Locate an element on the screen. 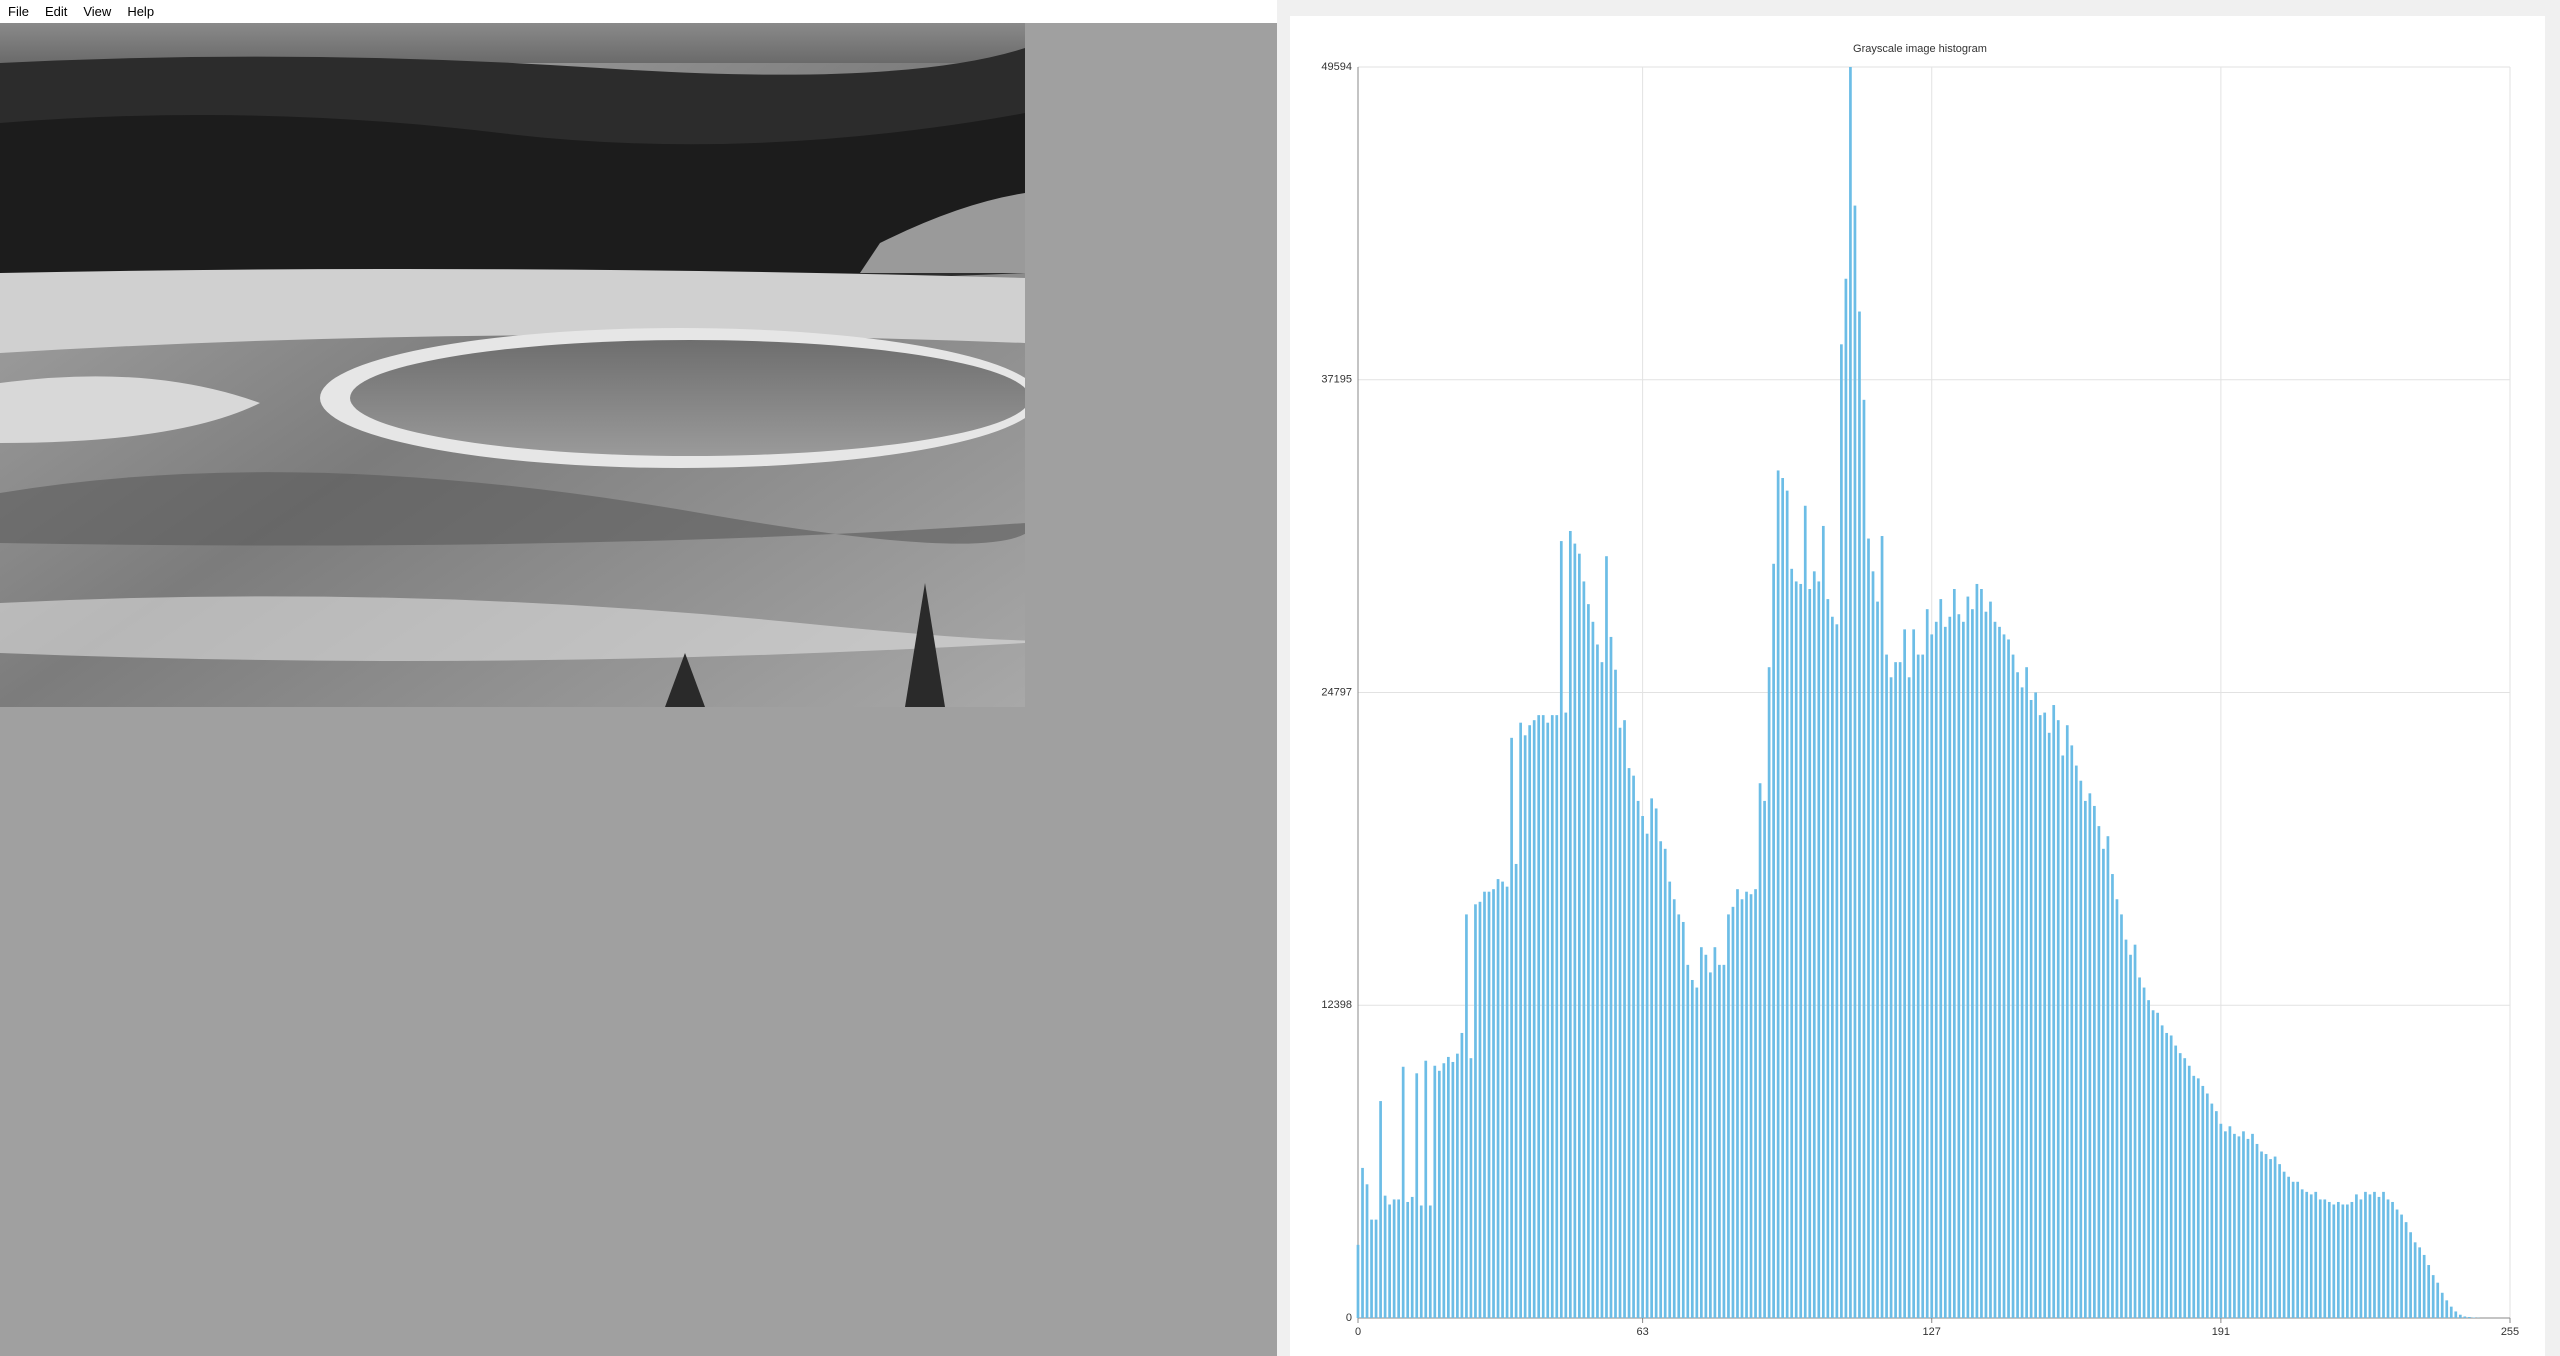  y-tick-label: 37195 is located at coordinates (1336, 380).